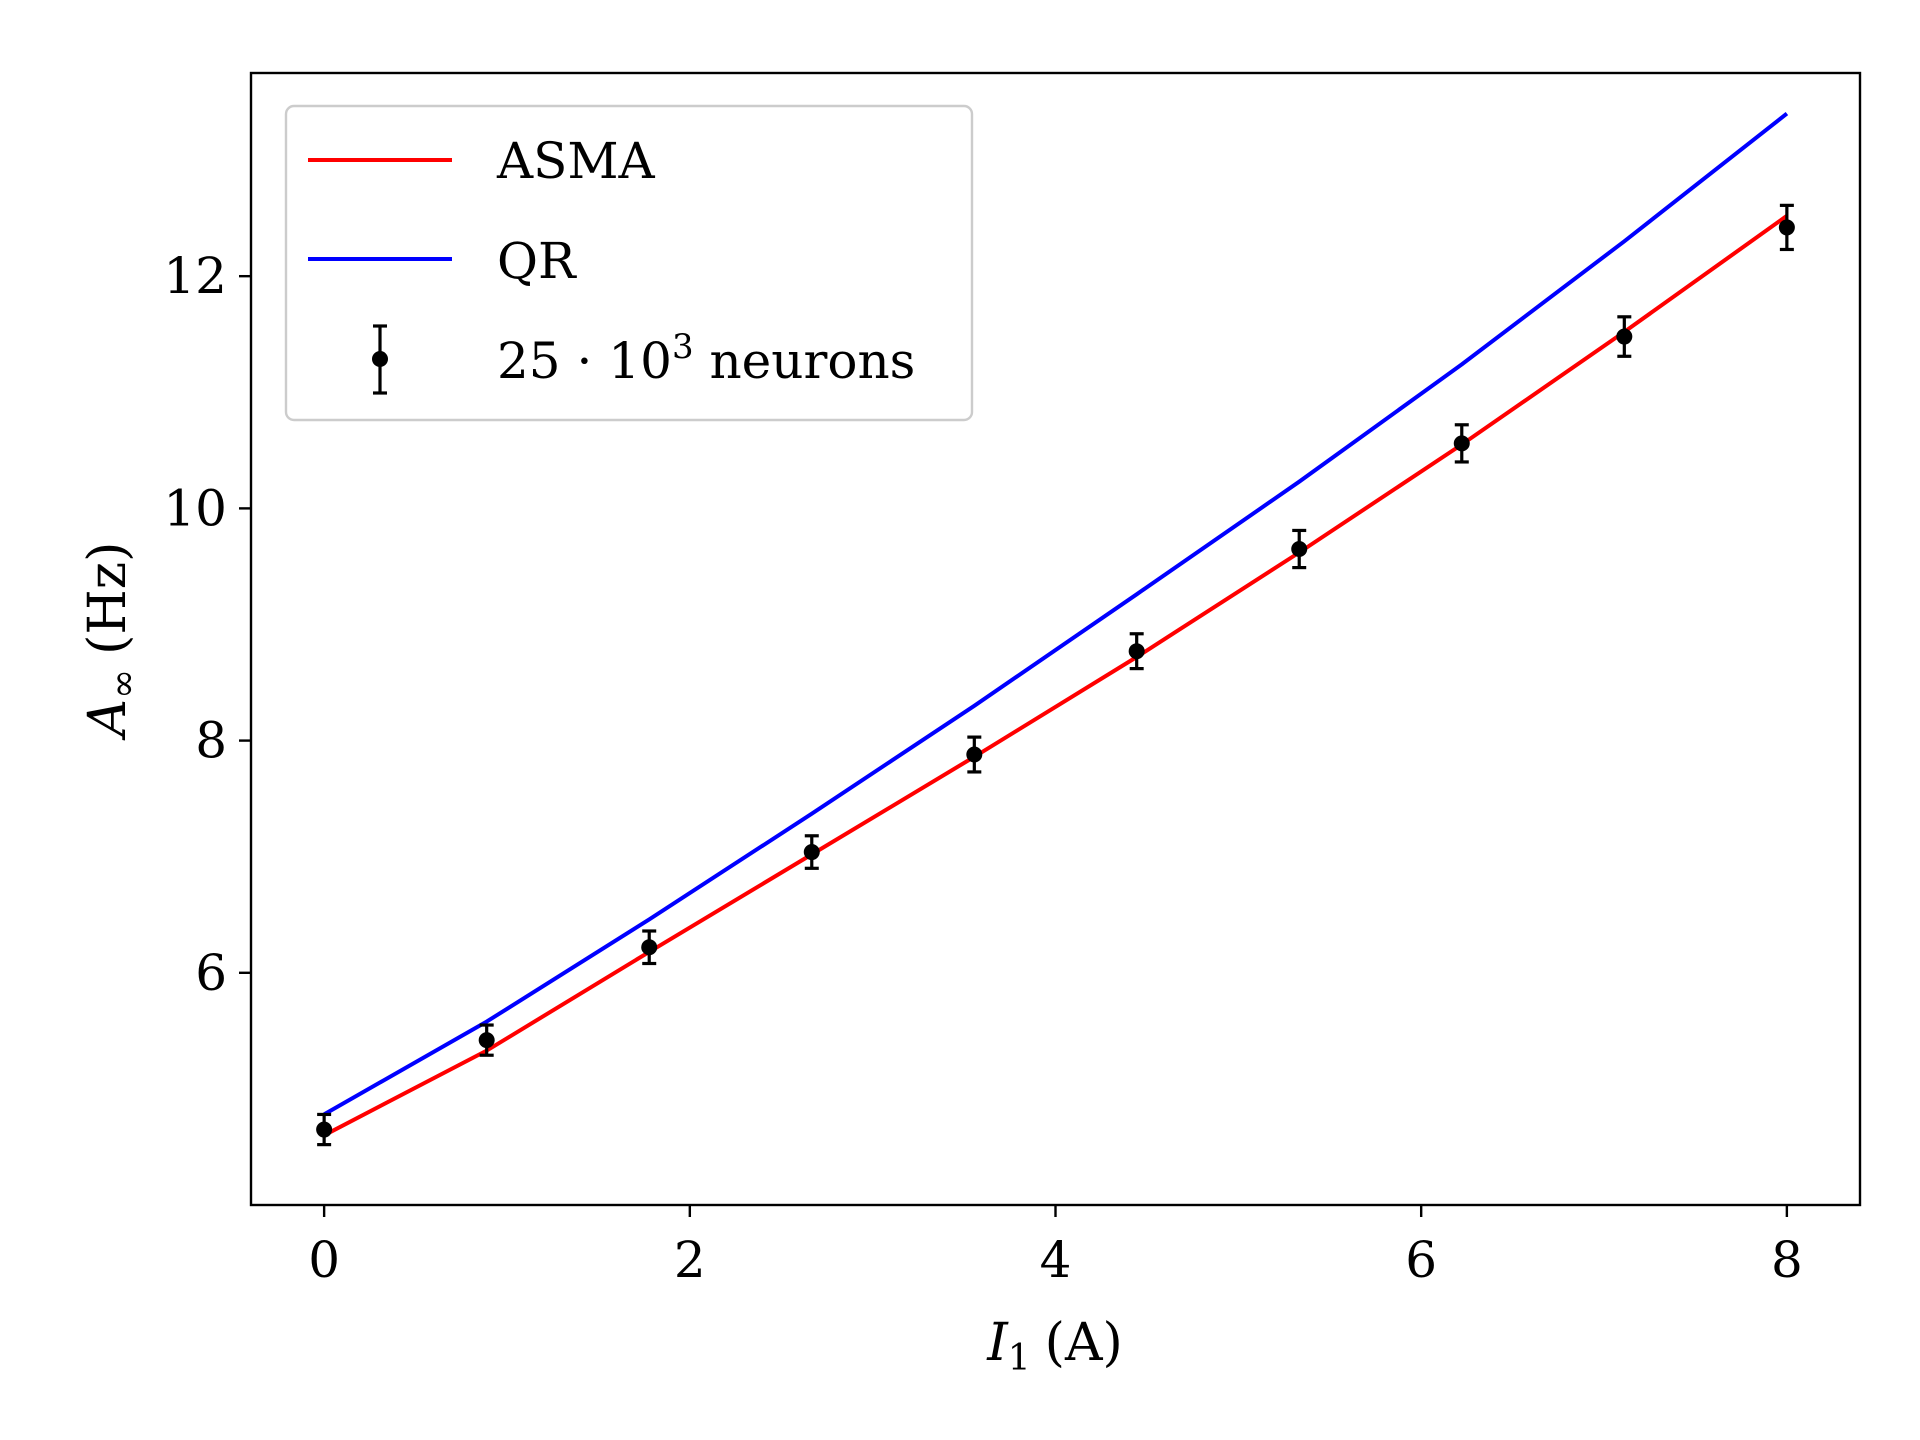  What do you see at coordinates (537, 261) in the screenshot?
I see `legend-label-qr: QR` at bounding box center [537, 261].